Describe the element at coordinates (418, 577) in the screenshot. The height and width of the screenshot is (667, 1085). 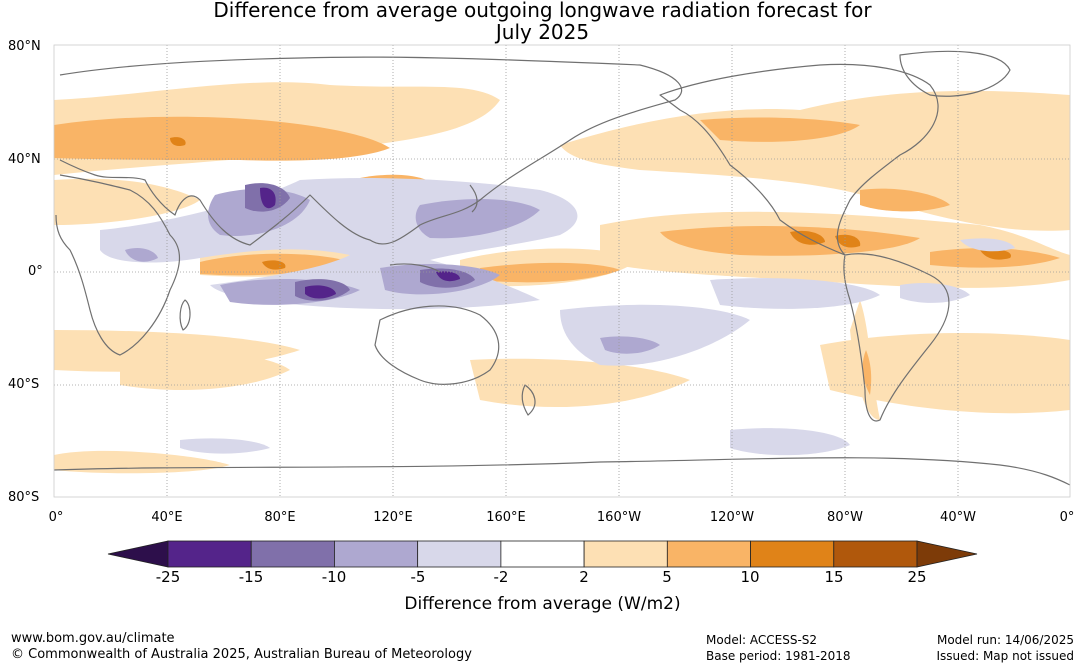
I see `colorbar-tick-minus5: -5` at that location.